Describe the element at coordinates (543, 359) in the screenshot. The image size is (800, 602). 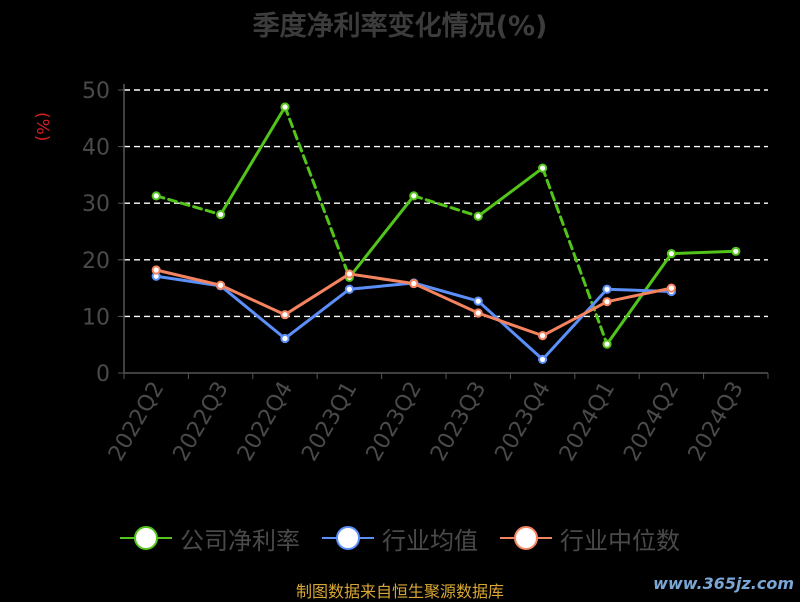
I see `series-1-point-2023Q4` at that location.